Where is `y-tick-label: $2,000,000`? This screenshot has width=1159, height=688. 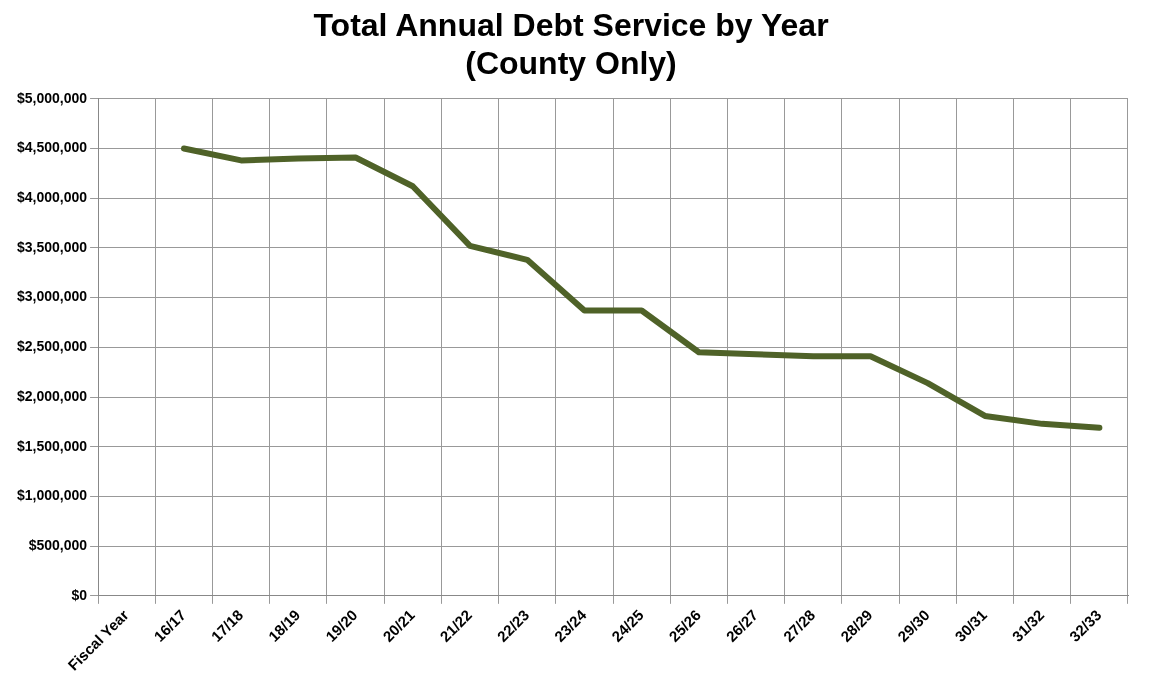 y-tick-label: $2,000,000 is located at coordinates (52, 395).